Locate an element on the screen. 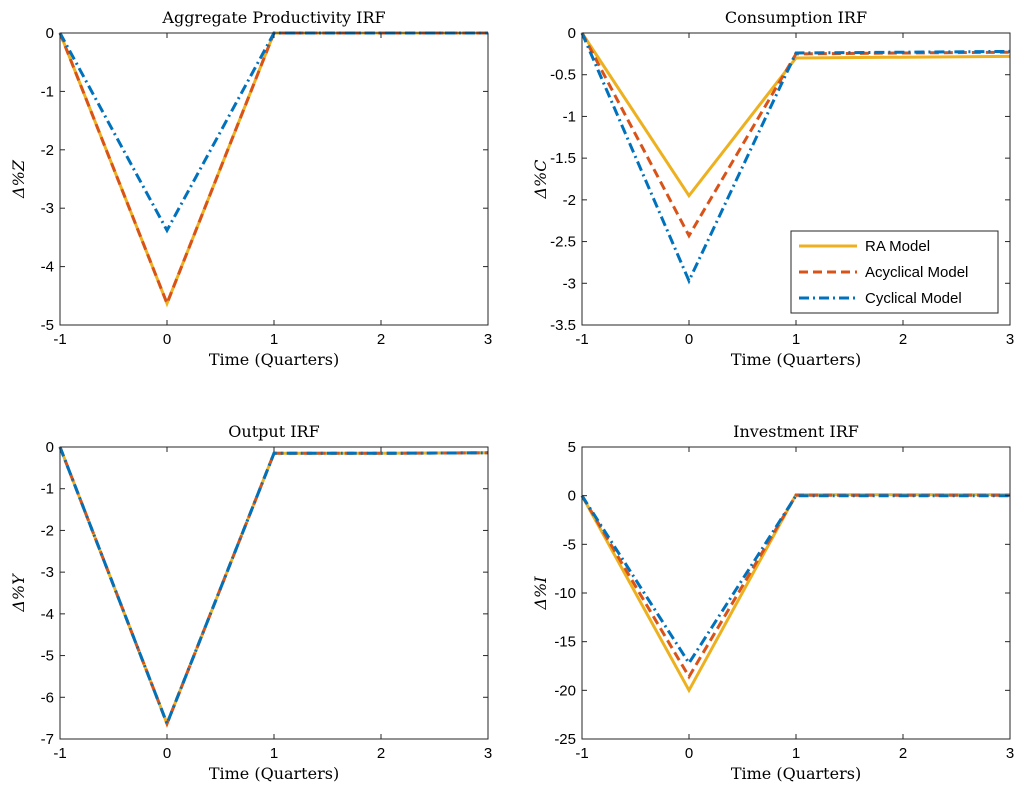 The width and height of the screenshot is (1016, 794). chart-title: Aggregate Productivity IRF is located at coordinates (273, 17).